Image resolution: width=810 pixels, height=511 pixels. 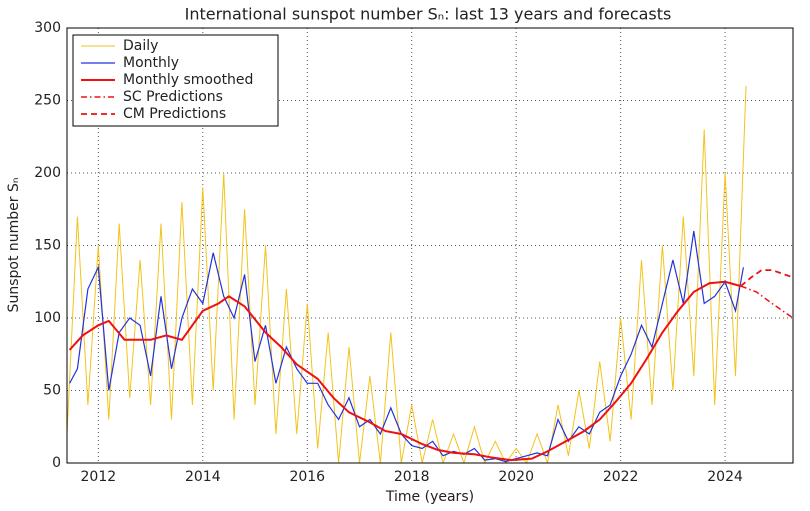 I want to click on legend-label: Monthly, so click(x=151, y=63).